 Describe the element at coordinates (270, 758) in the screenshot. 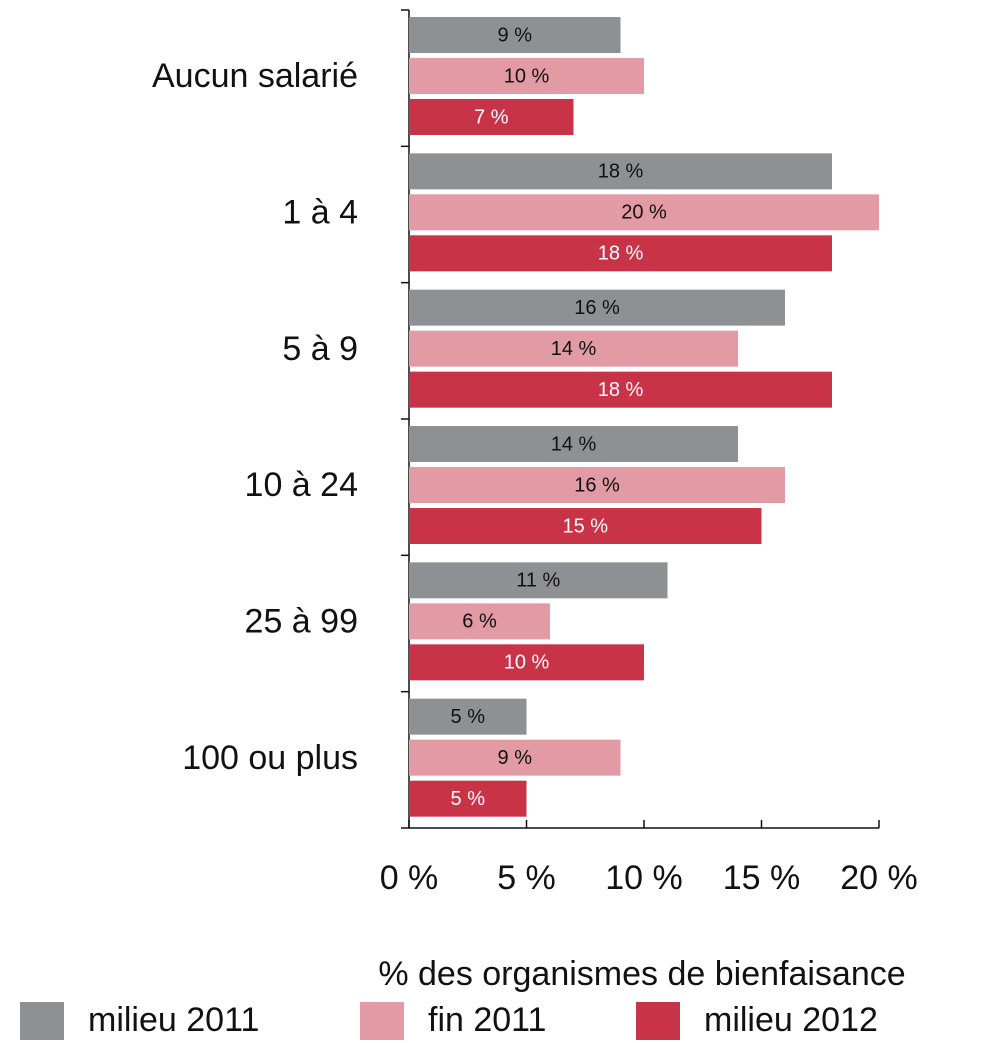

I see `category-label: 100 ou plus` at that location.